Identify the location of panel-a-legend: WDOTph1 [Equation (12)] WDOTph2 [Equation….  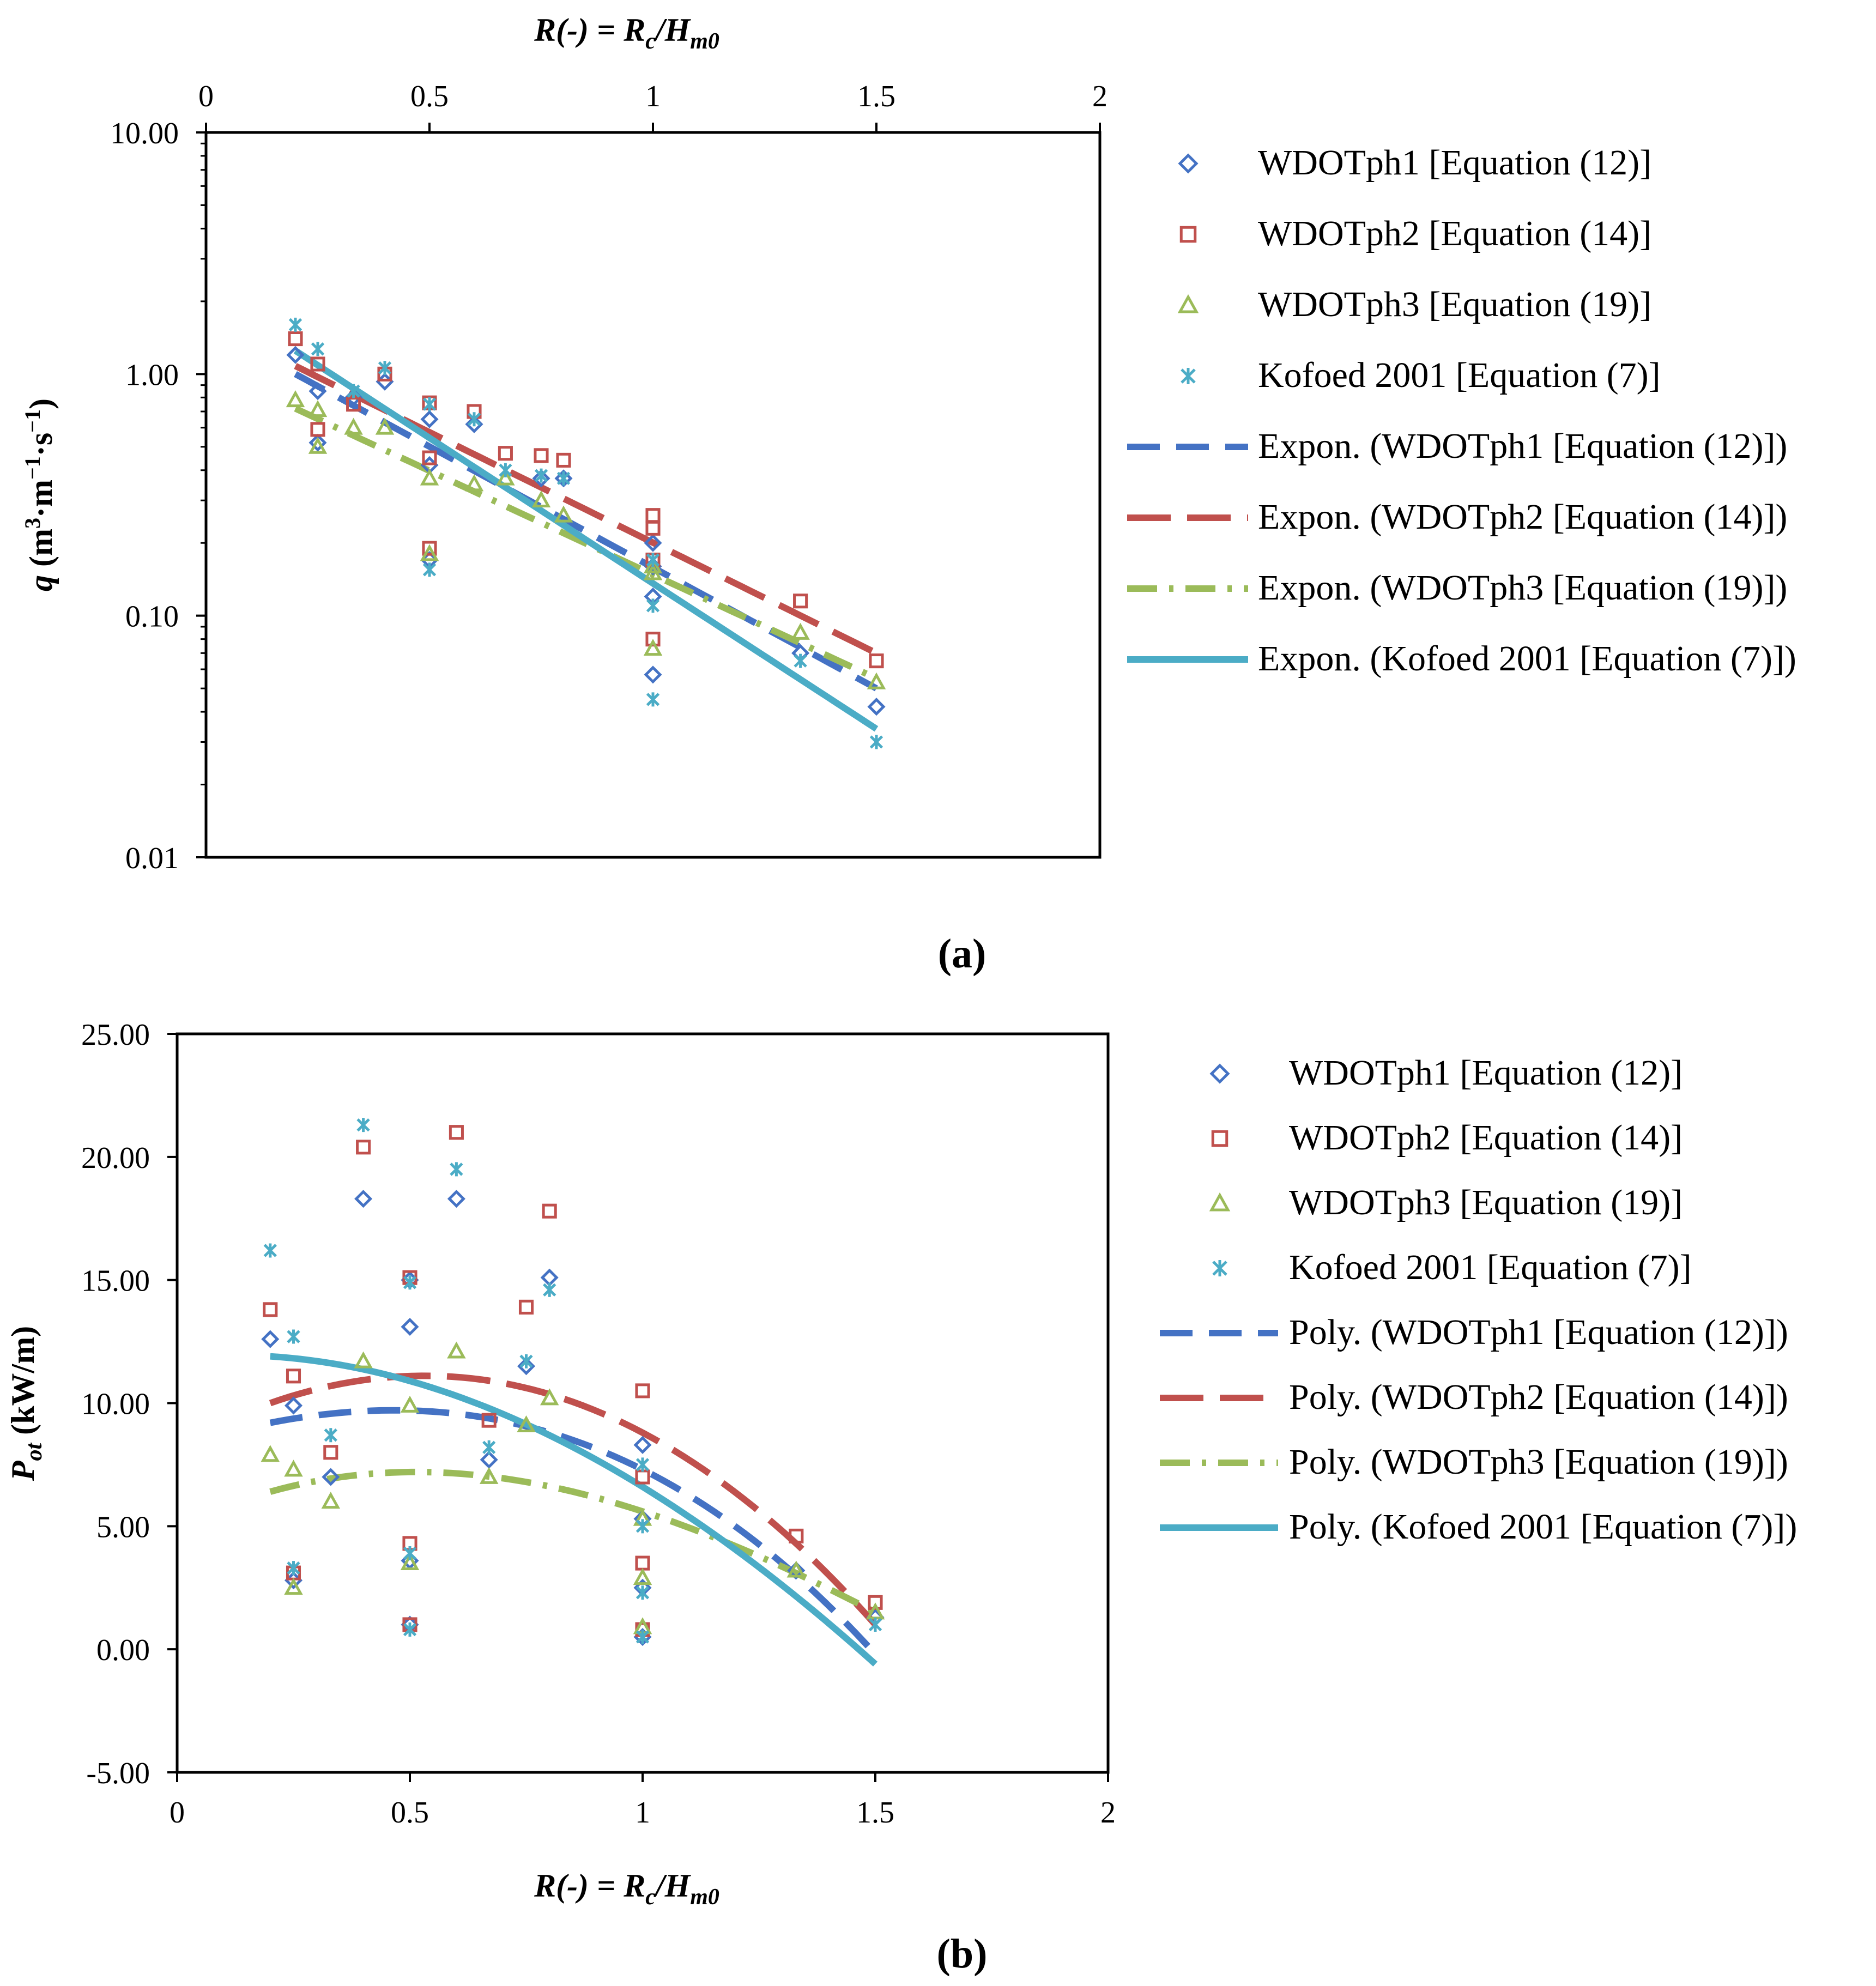
(1461, 411).